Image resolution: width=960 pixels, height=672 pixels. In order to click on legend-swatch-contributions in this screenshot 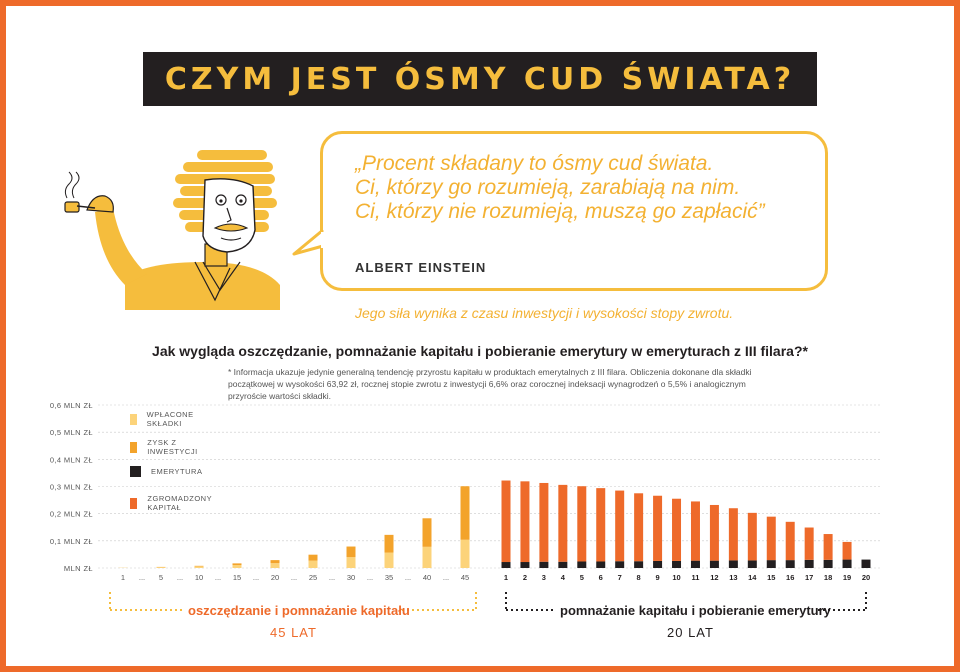, I will do `click(133, 419)`.